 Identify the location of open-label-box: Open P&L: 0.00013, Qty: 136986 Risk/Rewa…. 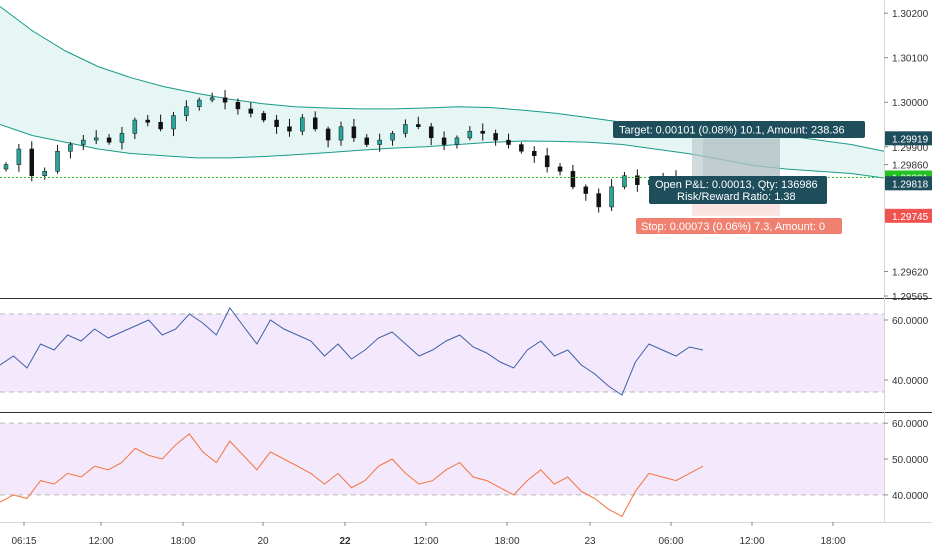
(738, 190).